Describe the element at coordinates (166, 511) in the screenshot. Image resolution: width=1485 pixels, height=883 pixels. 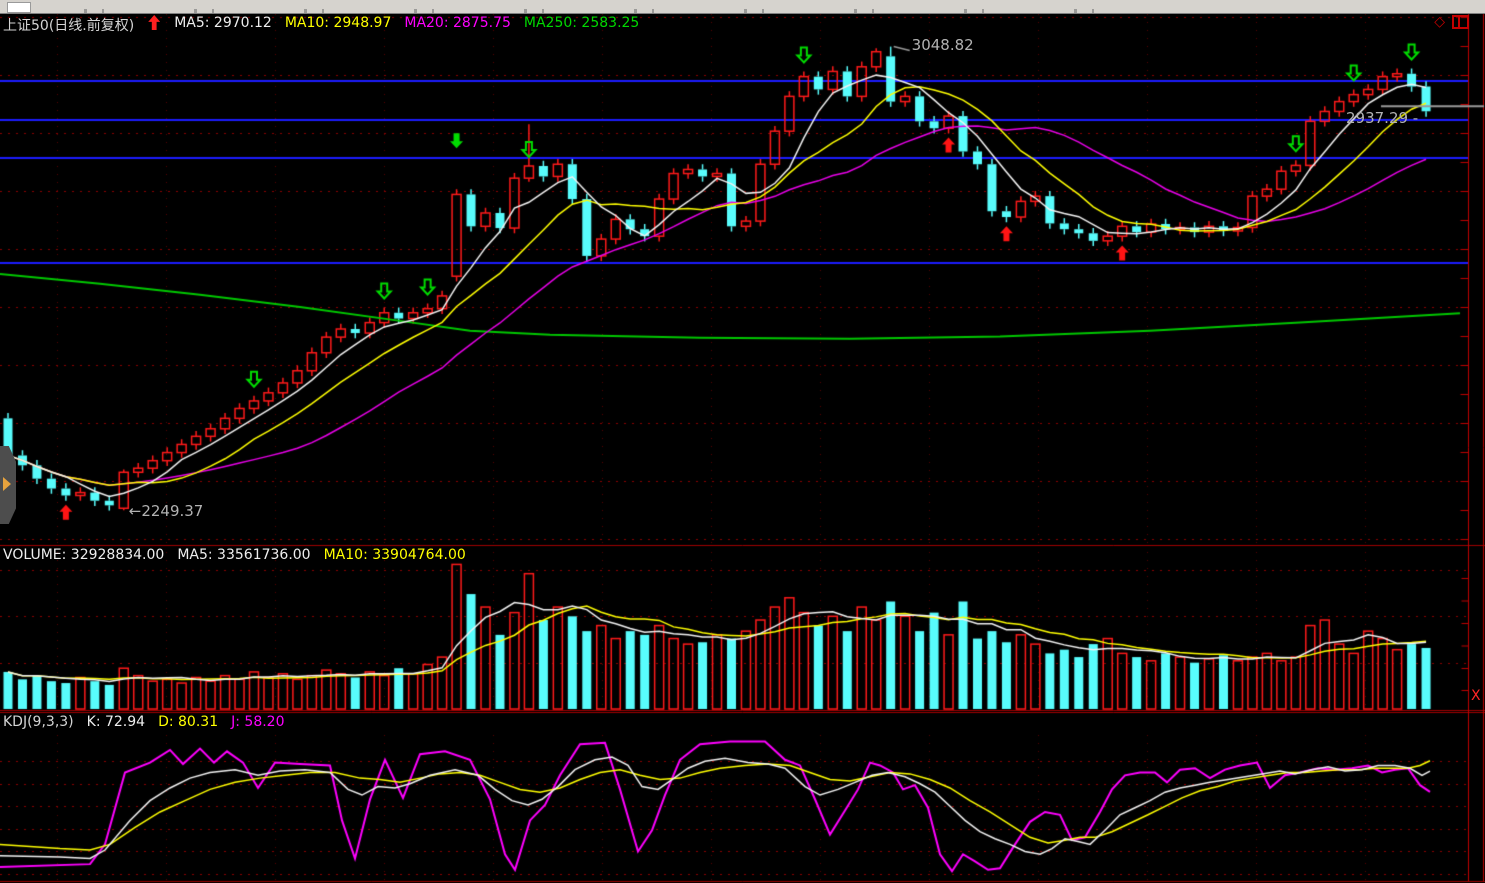
I see `low-price-annotation: ←2249.37` at that location.